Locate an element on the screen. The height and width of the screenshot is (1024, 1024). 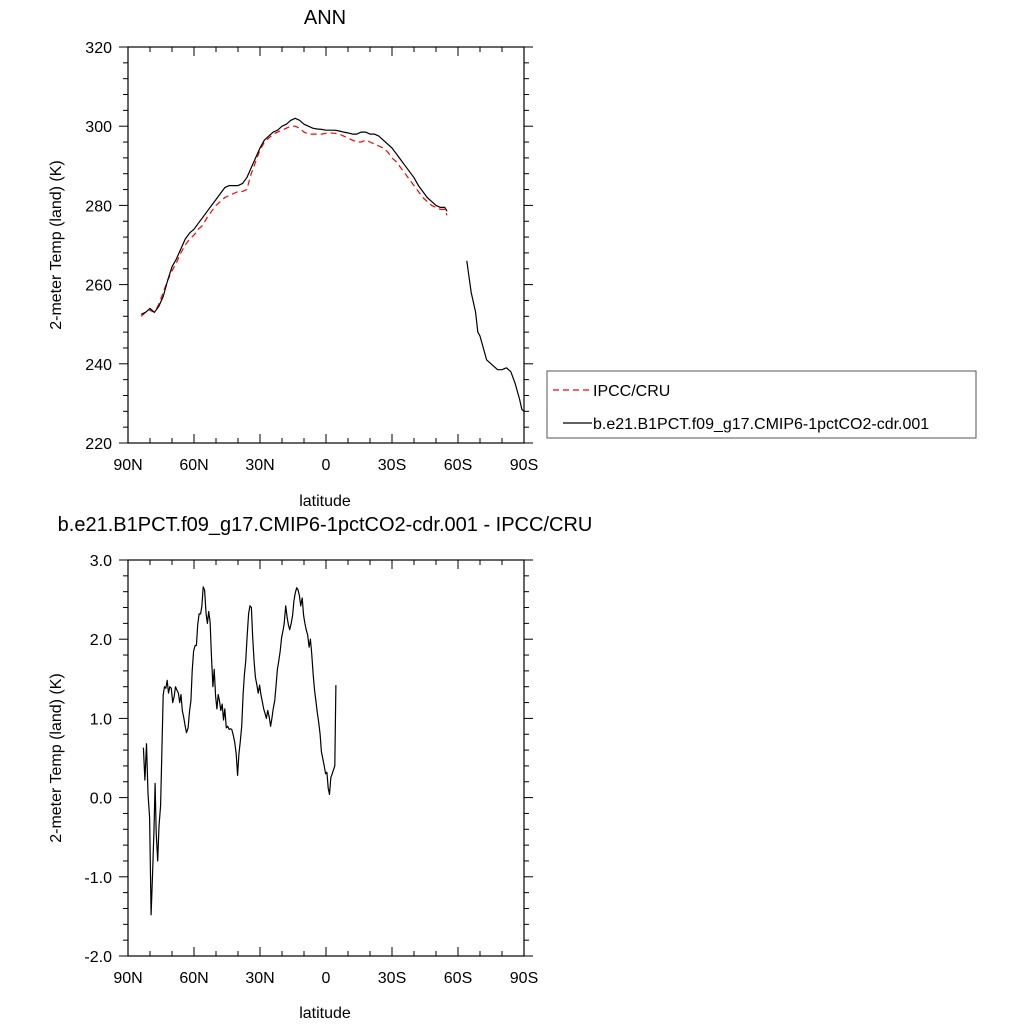
legend-label-ipcc-cru: IPCC/CRU is located at coordinates (631, 391).